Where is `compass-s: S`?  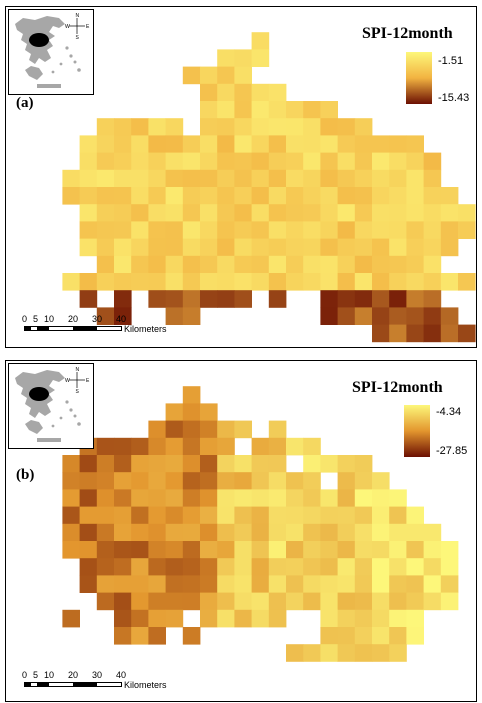 compass-s: S is located at coordinates (78, 392).